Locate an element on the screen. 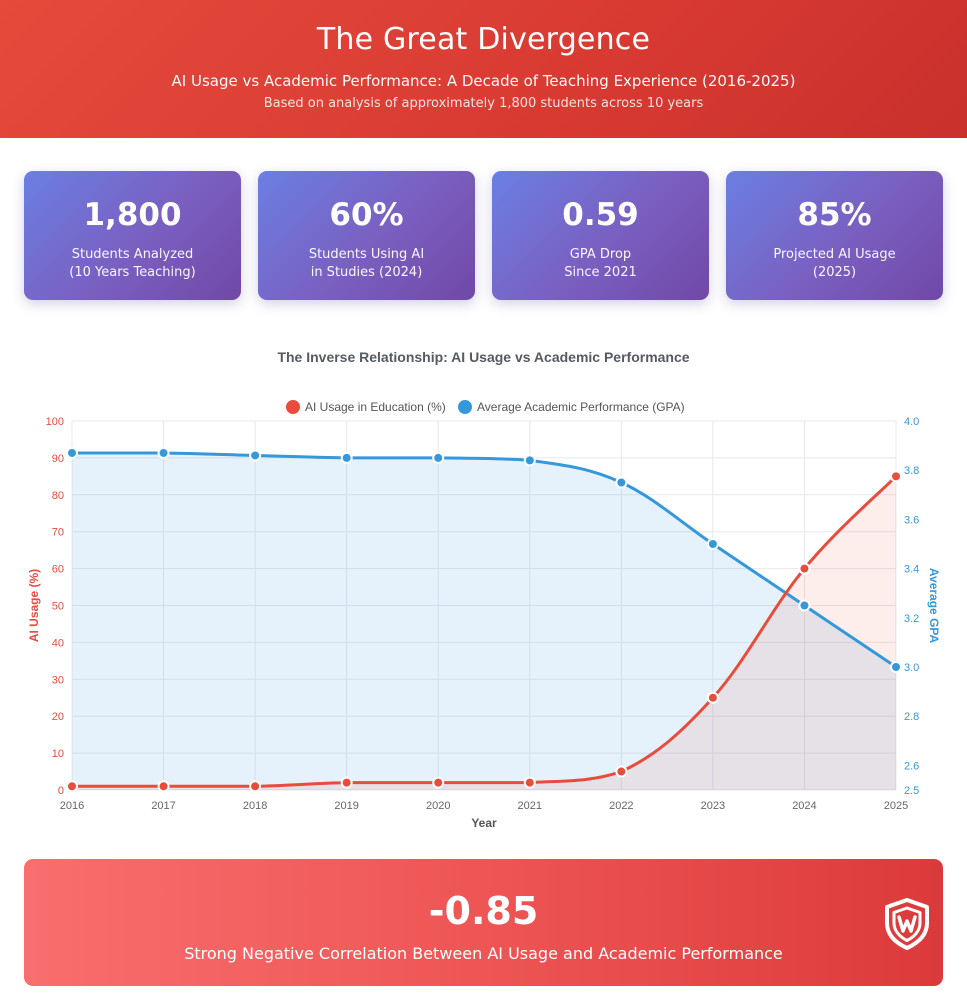 Image resolution: width=967 pixels, height=1000 pixels. stat-card-projected: 85% Projected AI Usage (2025) is located at coordinates (834, 235).